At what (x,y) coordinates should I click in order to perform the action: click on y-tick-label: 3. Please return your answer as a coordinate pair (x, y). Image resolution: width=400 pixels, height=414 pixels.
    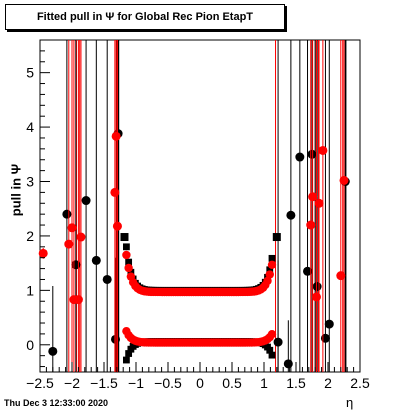
    Looking at the image, I should click on (30, 182).